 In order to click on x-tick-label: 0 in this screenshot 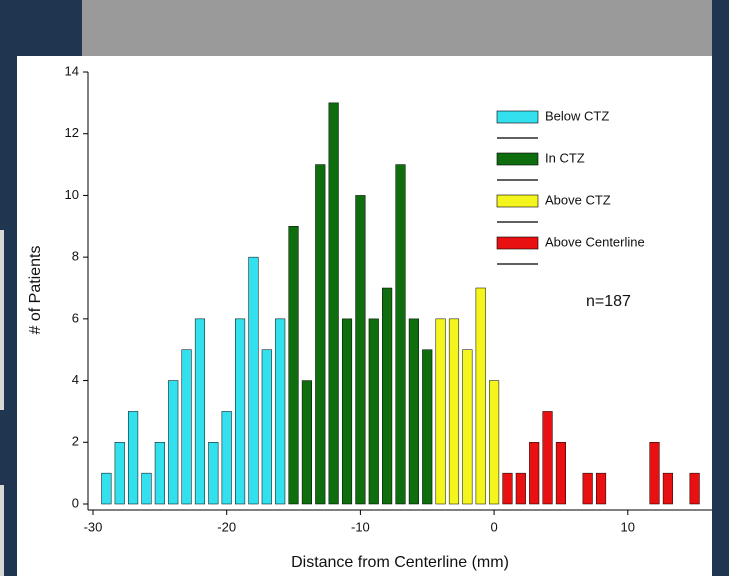, I will do `click(493, 526)`.